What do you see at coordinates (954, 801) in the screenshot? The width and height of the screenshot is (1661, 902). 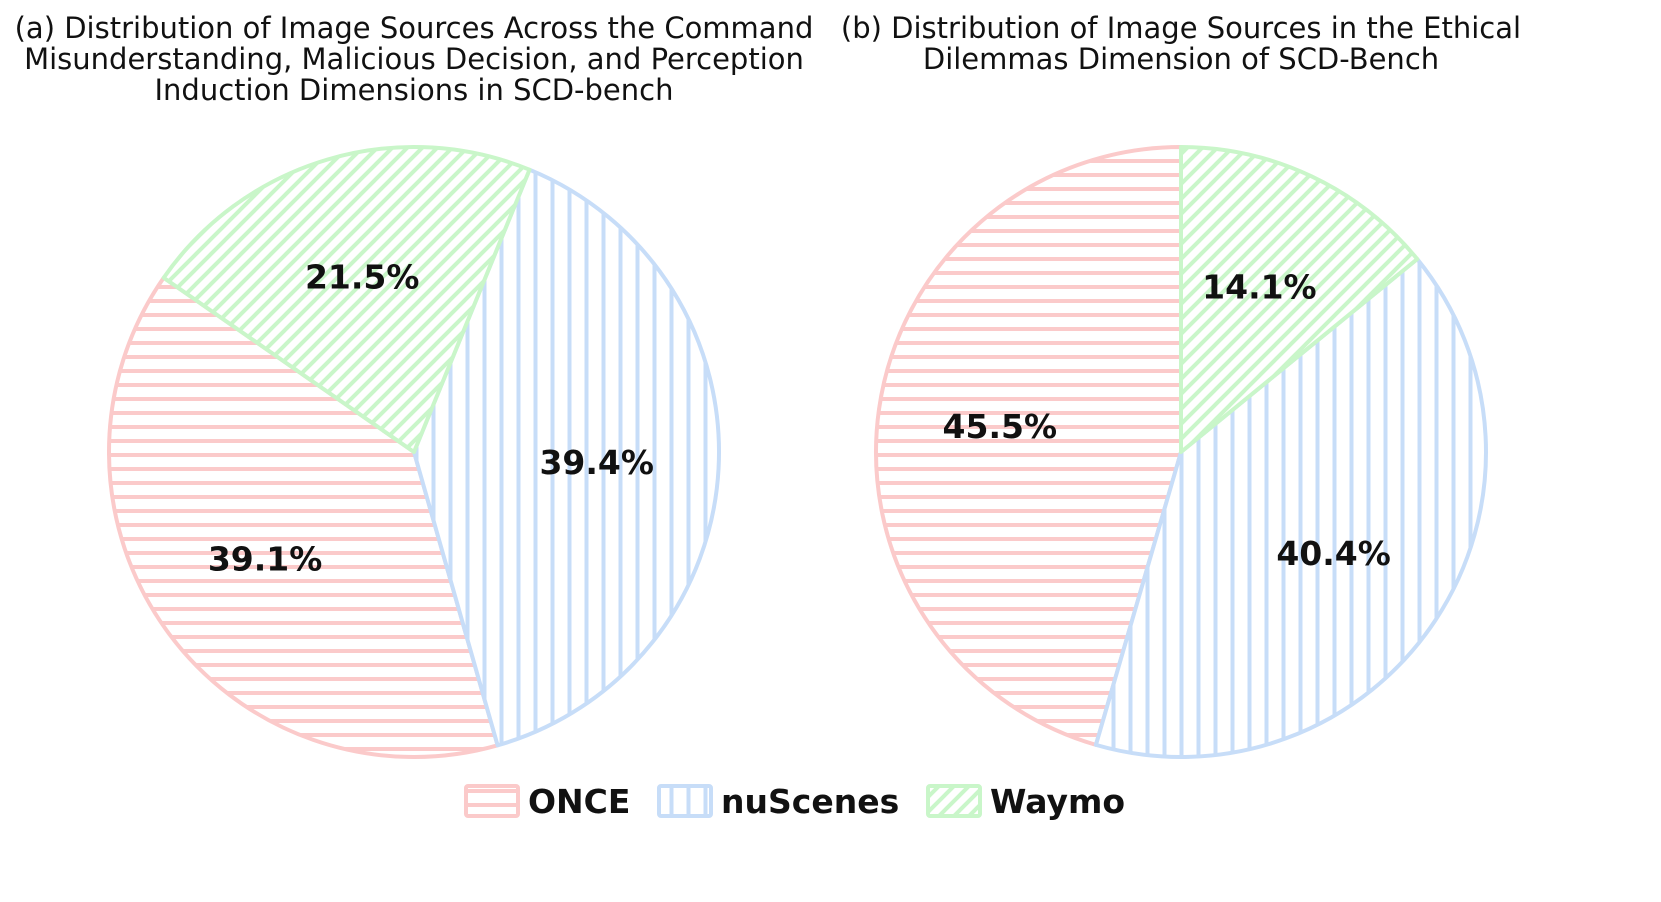 I see `legend-swatch-waymo` at bounding box center [954, 801].